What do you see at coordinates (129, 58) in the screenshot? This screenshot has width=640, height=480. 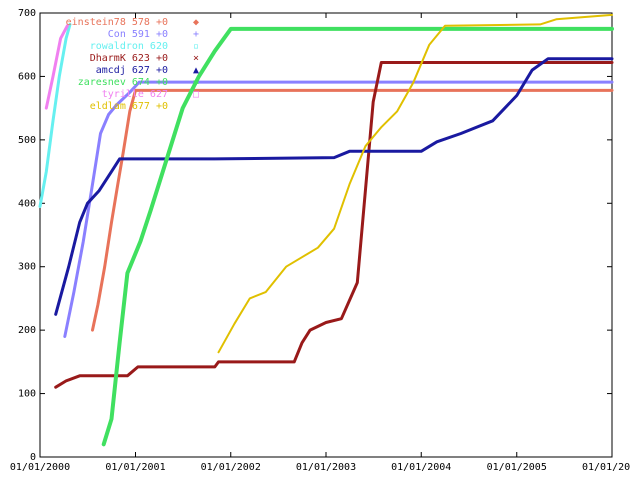 I see `legend-entry: DharmK 623 +0` at bounding box center [129, 58].